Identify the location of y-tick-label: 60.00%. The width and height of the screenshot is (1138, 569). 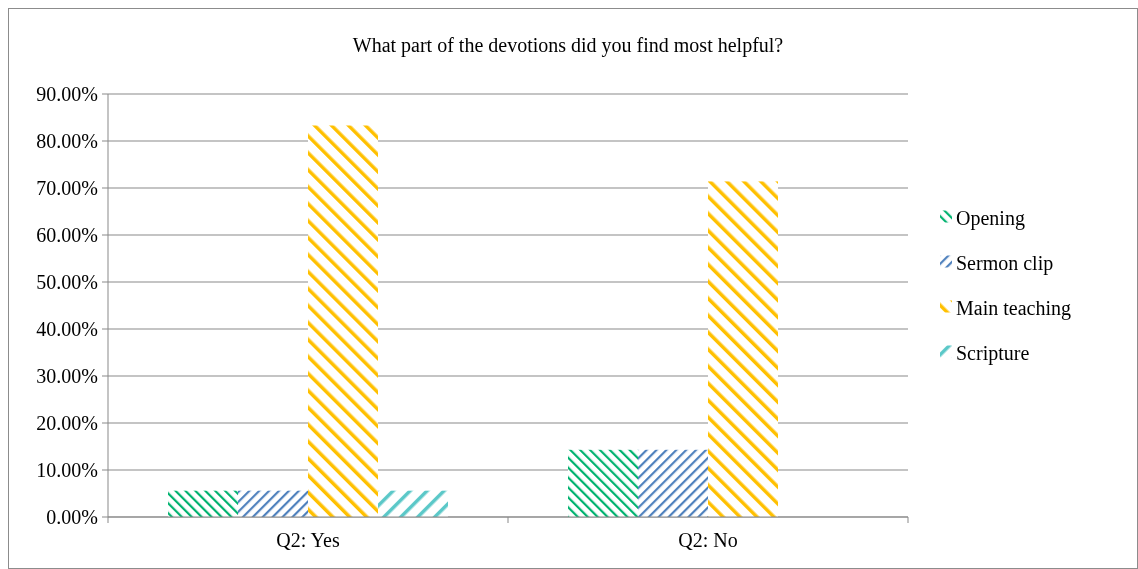
(67, 235).